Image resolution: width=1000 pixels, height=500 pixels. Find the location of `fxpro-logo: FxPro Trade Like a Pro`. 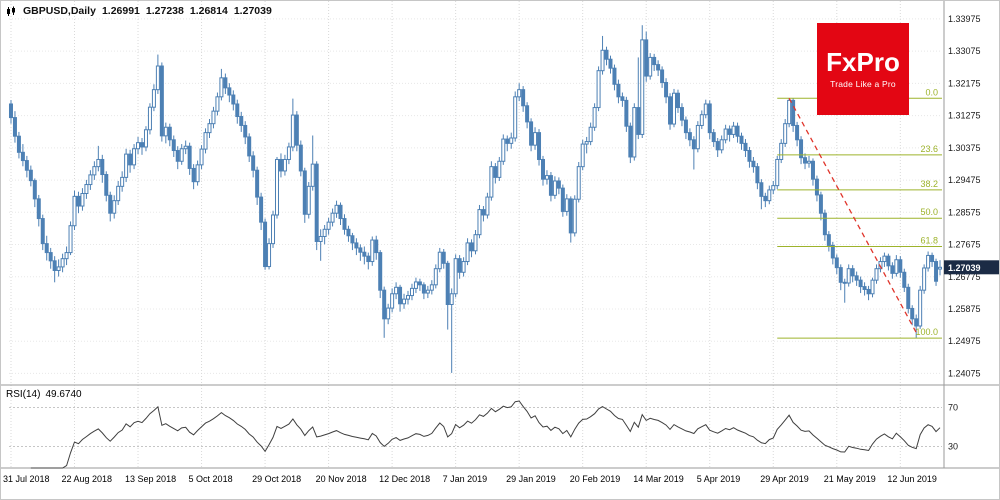

fxpro-logo: FxPro Trade Like a Pro is located at coordinates (863, 69).